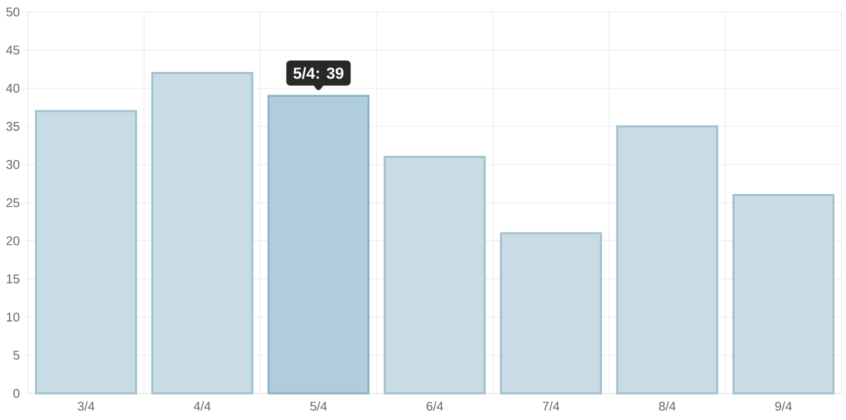 The height and width of the screenshot is (420, 846). What do you see at coordinates (13, 88) in the screenshot?
I see `y-tick-label: 40` at bounding box center [13, 88].